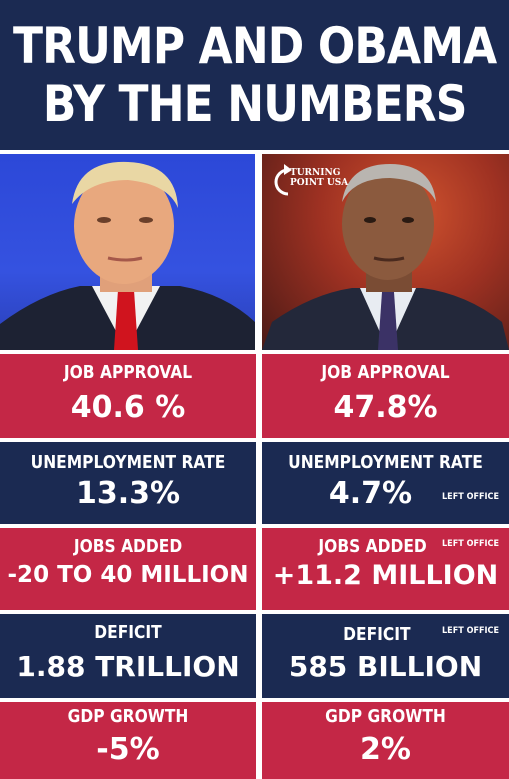 The height and width of the screenshot is (779, 509). Describe the element at coordinates (319, 183) in the screenshot. I see `logo-text-line2: POINT USA` at that location.